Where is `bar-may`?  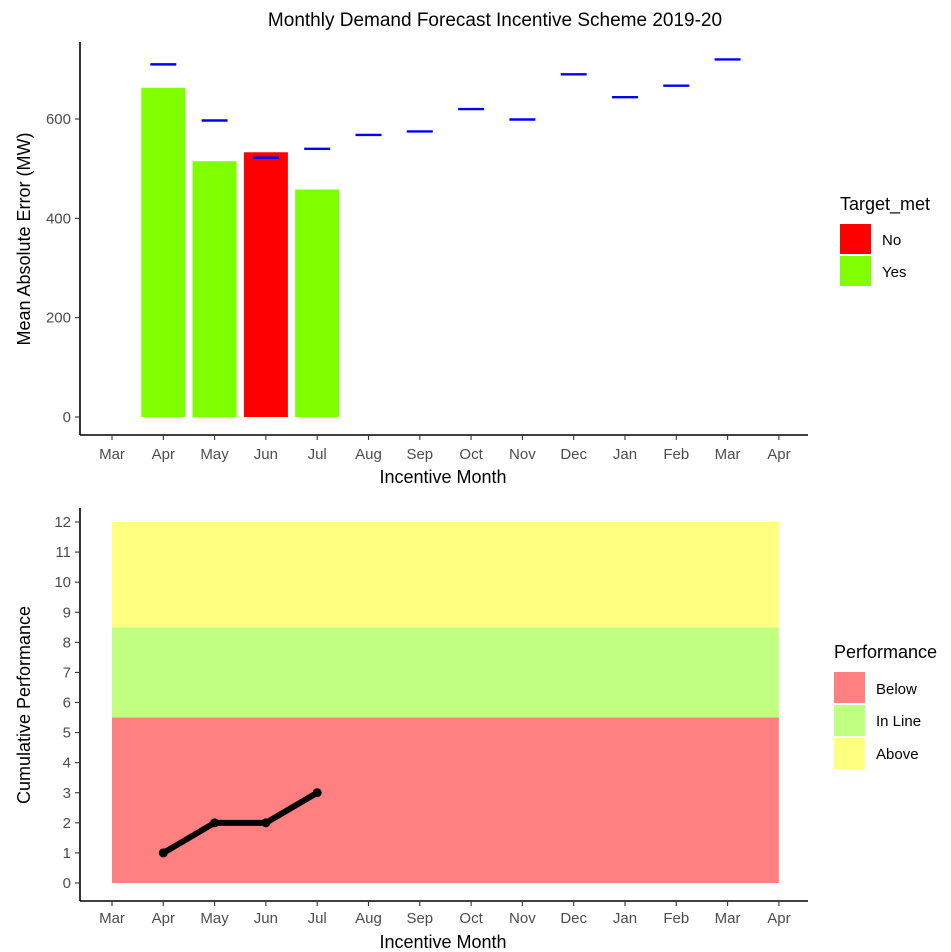 bar-may is located at coordinates (214, 289).